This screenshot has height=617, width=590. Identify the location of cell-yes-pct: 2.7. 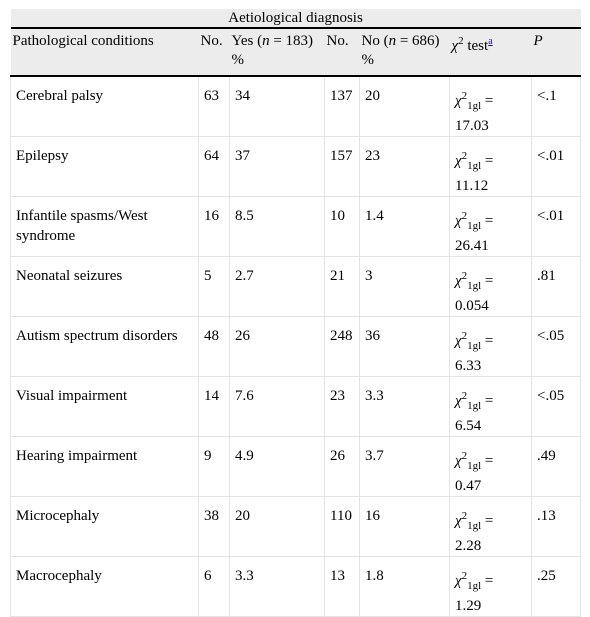
(277, 286).